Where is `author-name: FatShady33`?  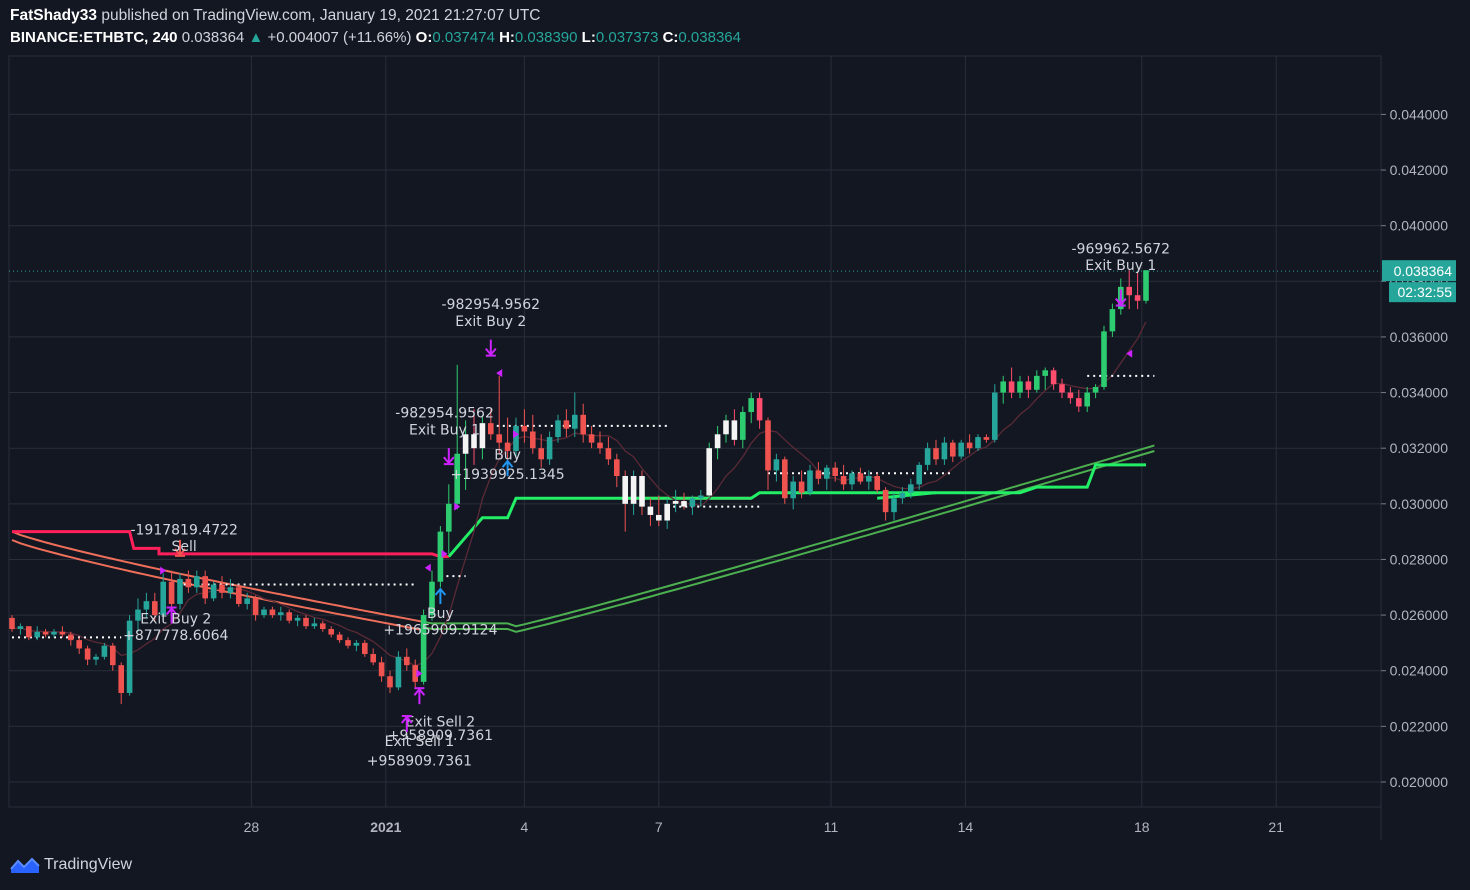 author-name: FatShady33 is located at coordinates (54, 15).